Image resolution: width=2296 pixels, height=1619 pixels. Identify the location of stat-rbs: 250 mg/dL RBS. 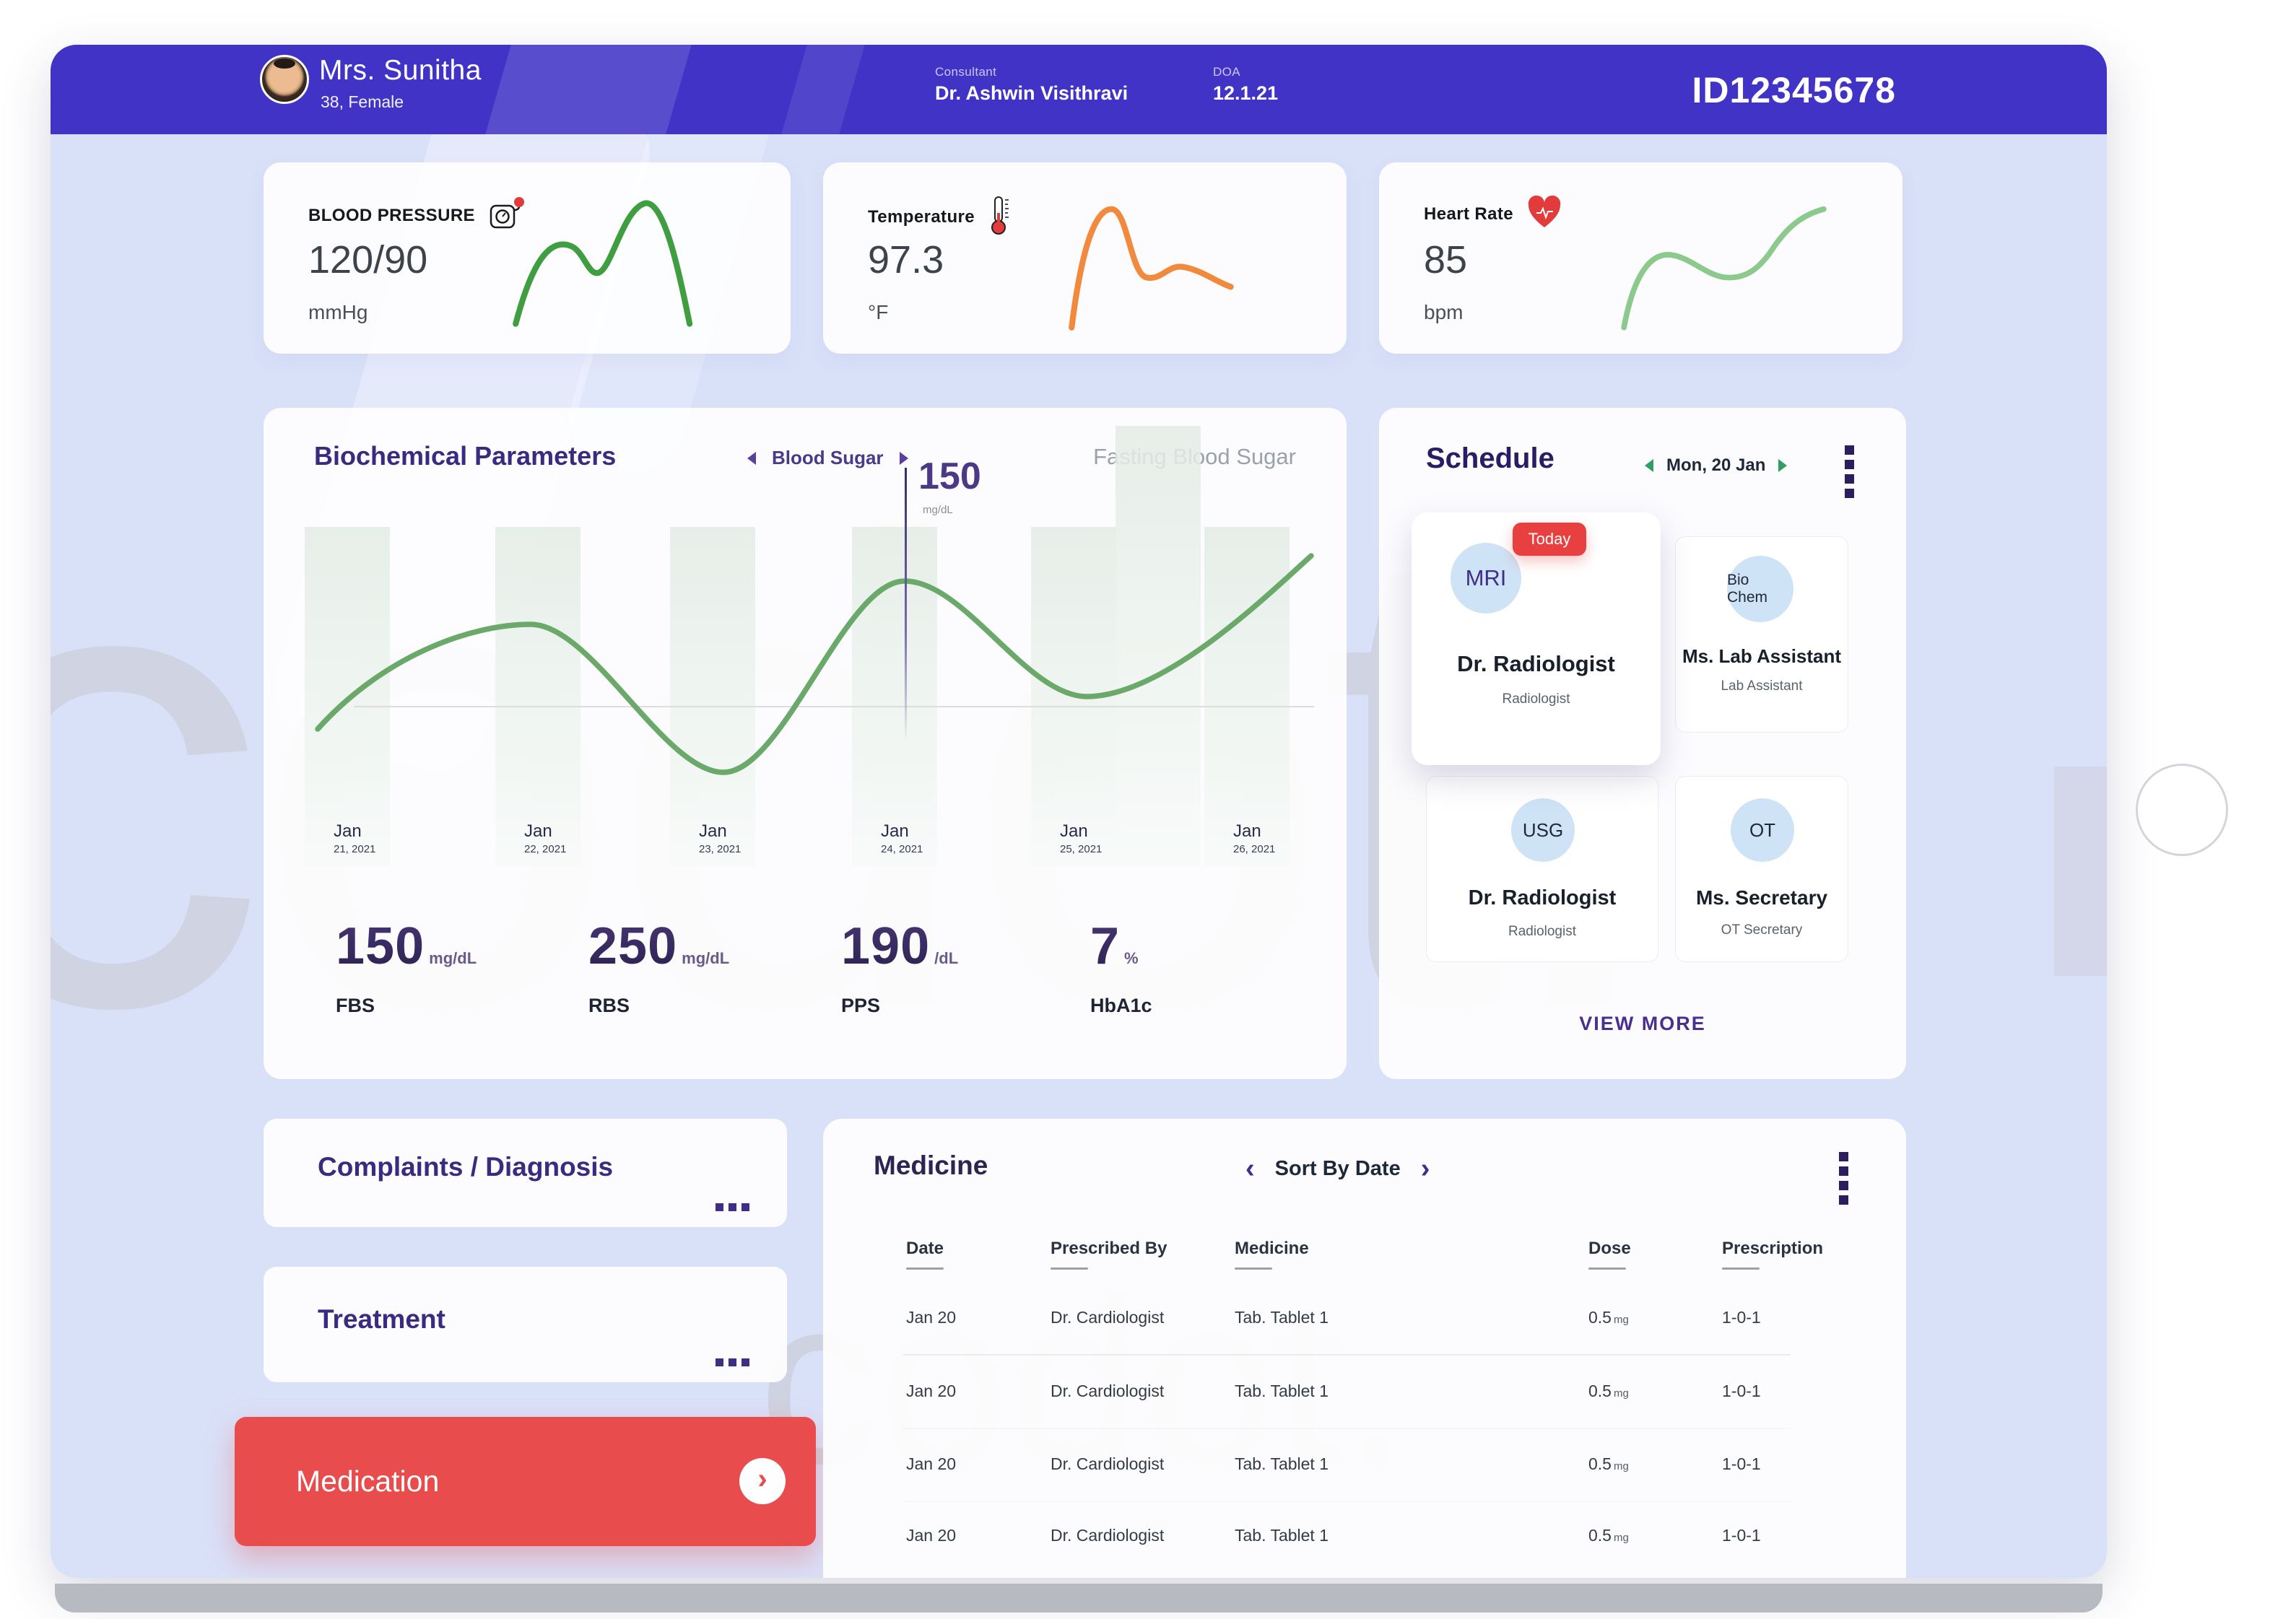
(659, 967).